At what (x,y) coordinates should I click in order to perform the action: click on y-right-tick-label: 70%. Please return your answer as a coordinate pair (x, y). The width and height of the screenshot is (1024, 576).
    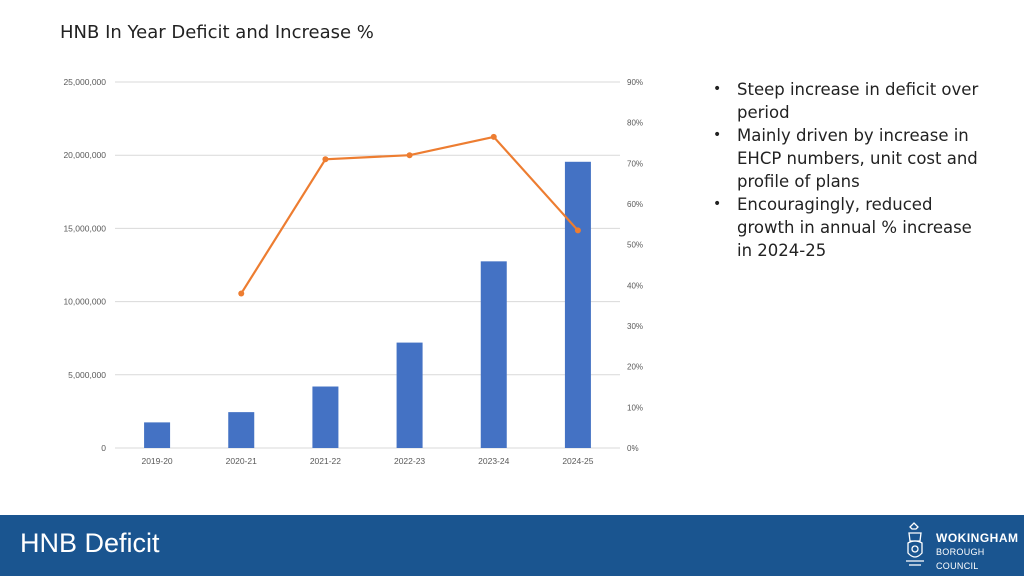
    Looking at the image, I should click on (635, 163).